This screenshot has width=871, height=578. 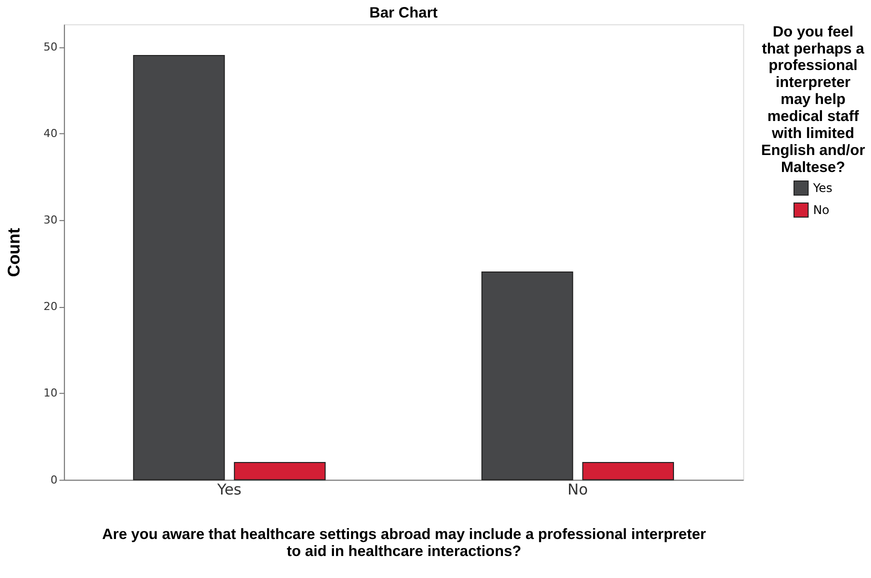 I want to click on legend-label: Yes, so click(x=822, y=188).